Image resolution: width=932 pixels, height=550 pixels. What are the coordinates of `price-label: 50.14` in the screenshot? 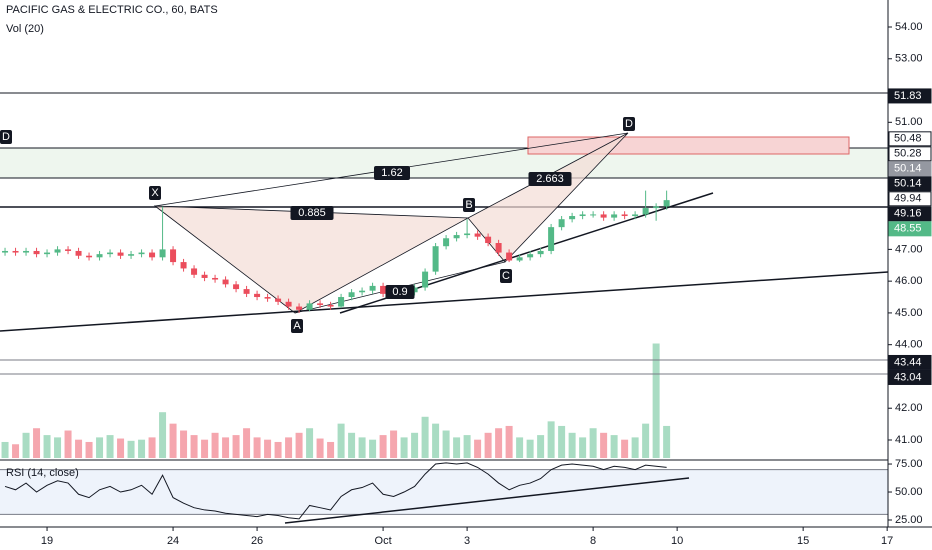 It's located at (908, 184).